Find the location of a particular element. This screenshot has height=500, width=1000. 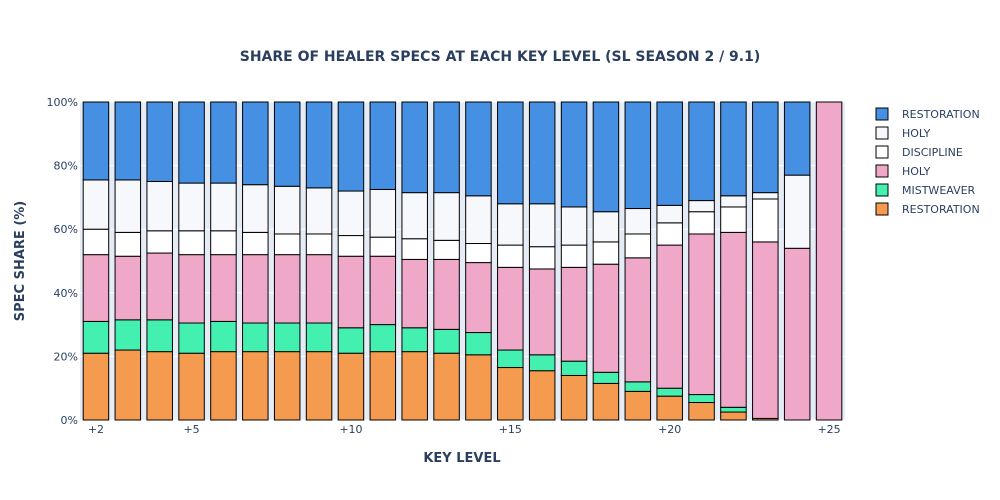

x-tick-label: +5 is located at coordinates (191, 429).